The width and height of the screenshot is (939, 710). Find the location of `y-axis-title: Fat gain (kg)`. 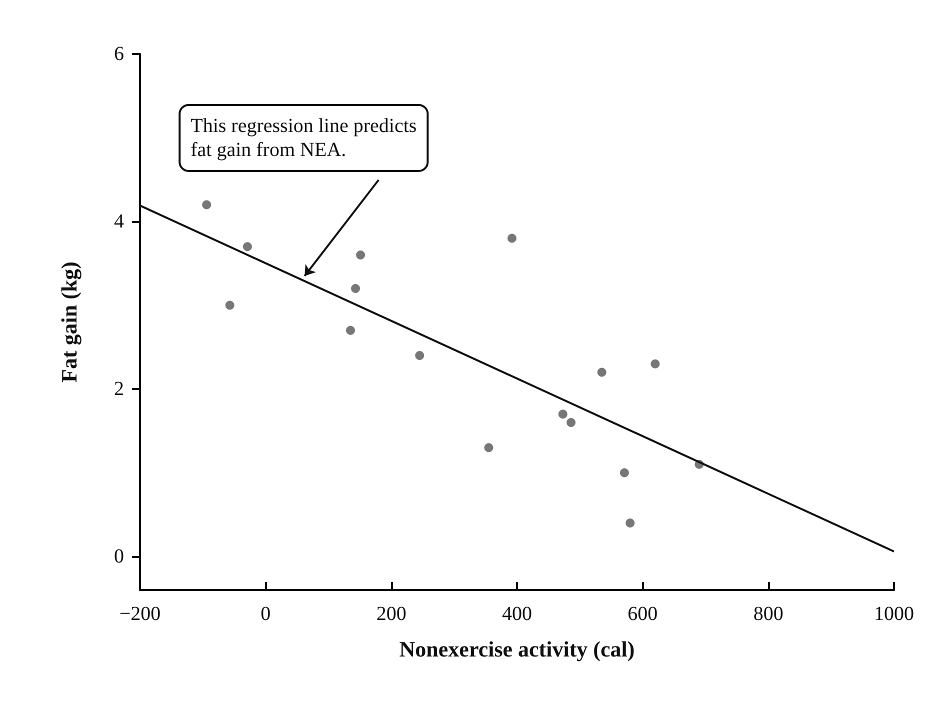

y-axis-title: Fat gain (kg) is located at coordinates (69, 322).